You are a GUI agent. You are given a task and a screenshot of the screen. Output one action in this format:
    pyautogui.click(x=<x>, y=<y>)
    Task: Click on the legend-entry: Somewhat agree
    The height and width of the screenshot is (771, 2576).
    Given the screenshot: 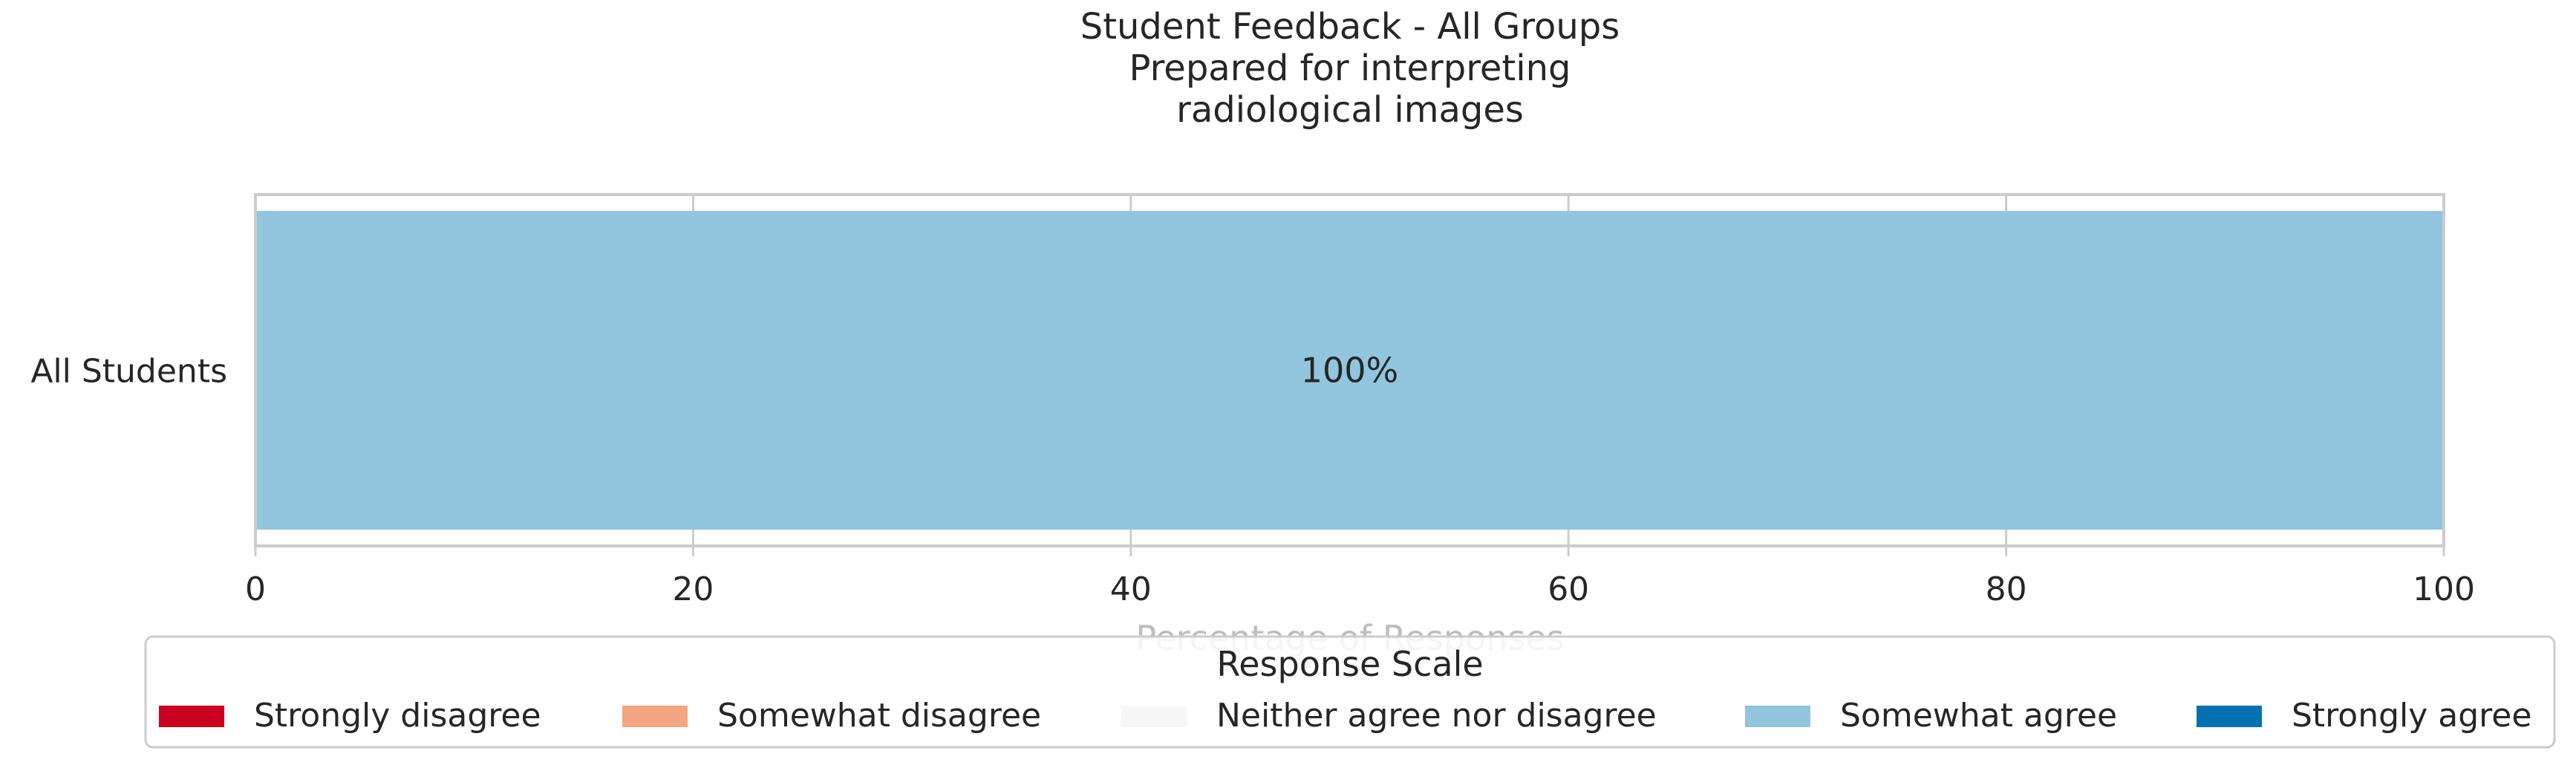 What is the action you would take?
    pyautogui.click(x=1931, y=716)
    